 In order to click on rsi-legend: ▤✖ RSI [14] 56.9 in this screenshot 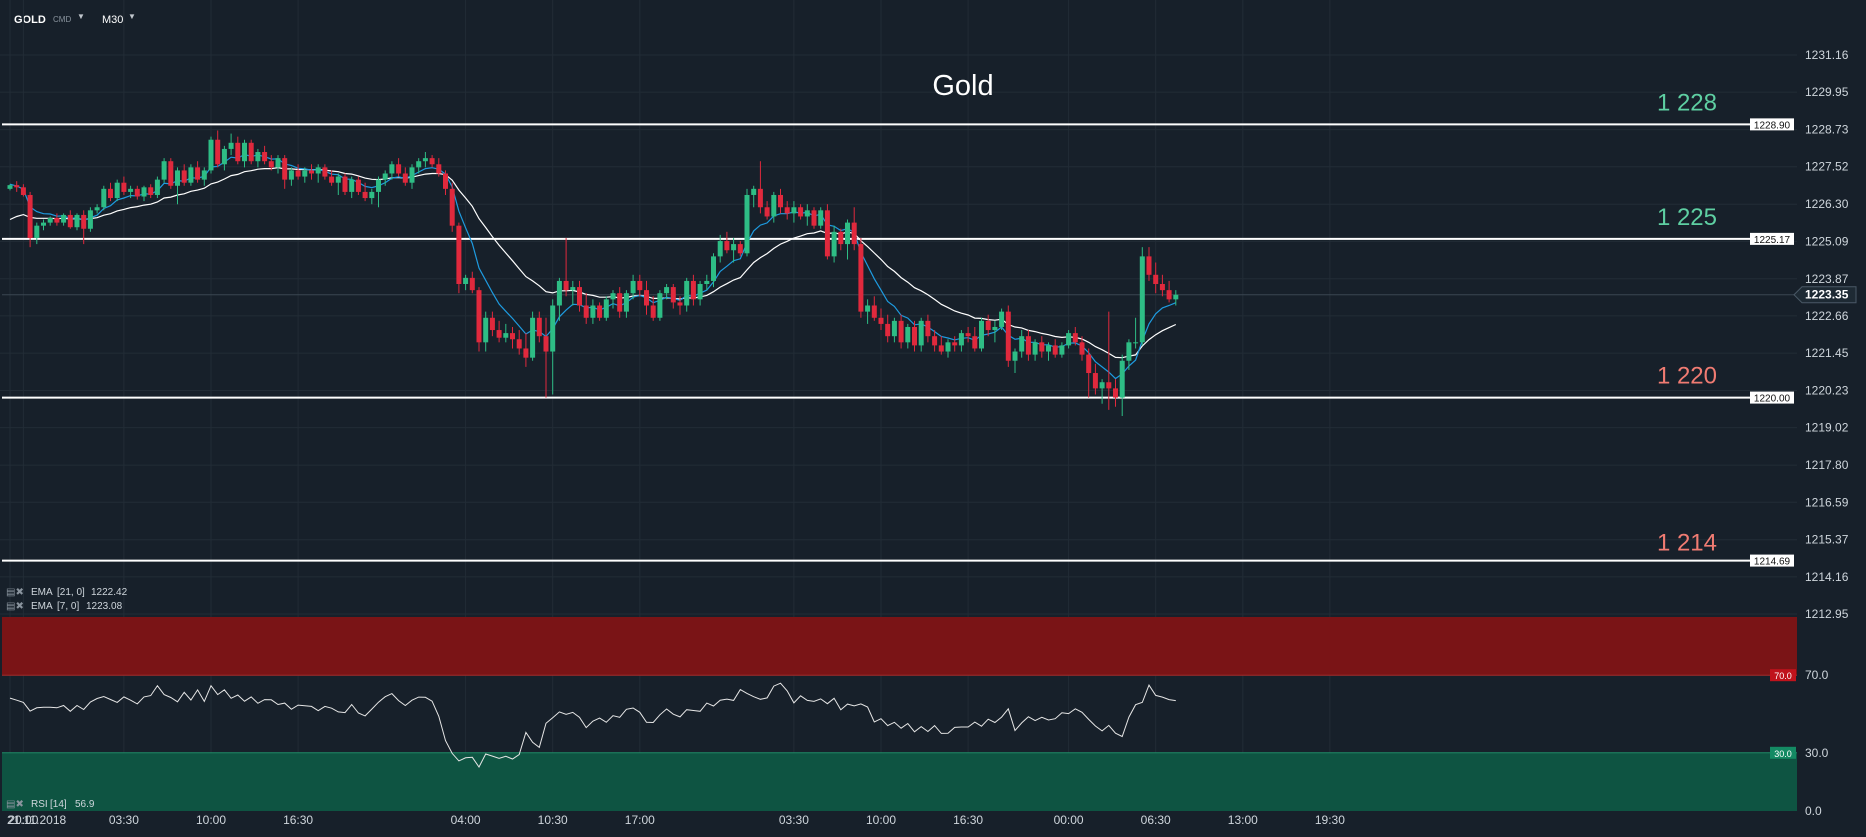, I will do `click(50, 804)`.